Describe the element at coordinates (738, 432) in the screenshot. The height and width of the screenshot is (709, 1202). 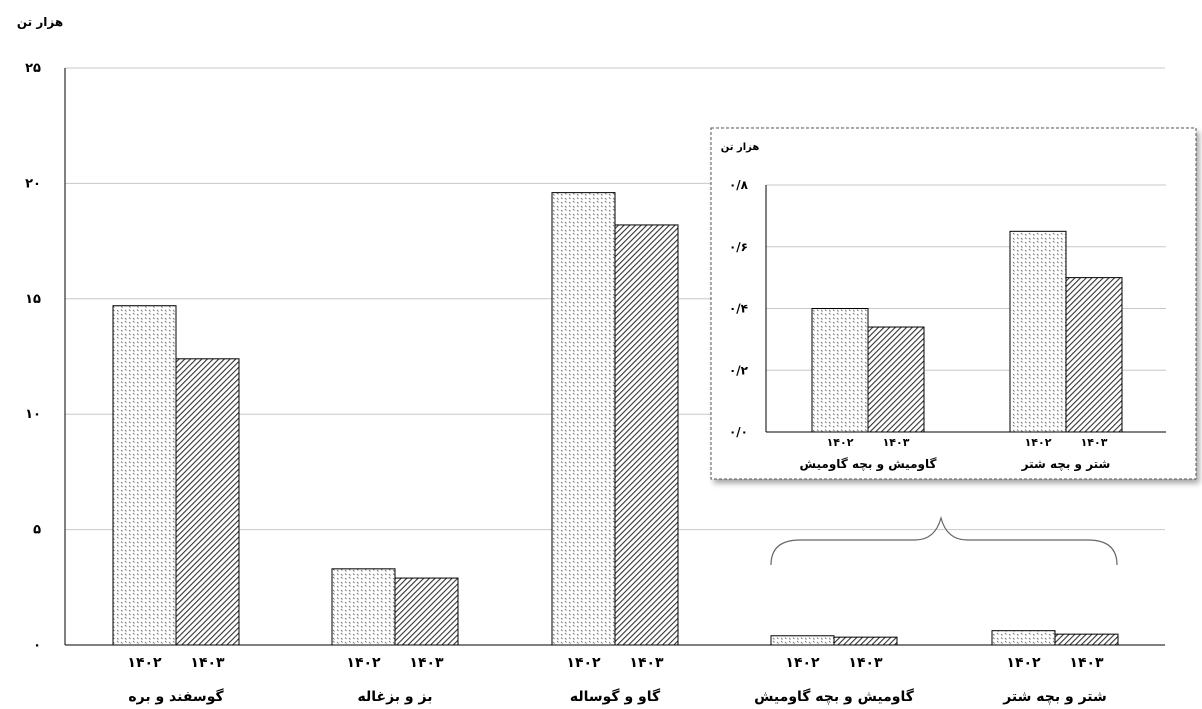
I see `y-tick-label: ۰/۰` at that location.